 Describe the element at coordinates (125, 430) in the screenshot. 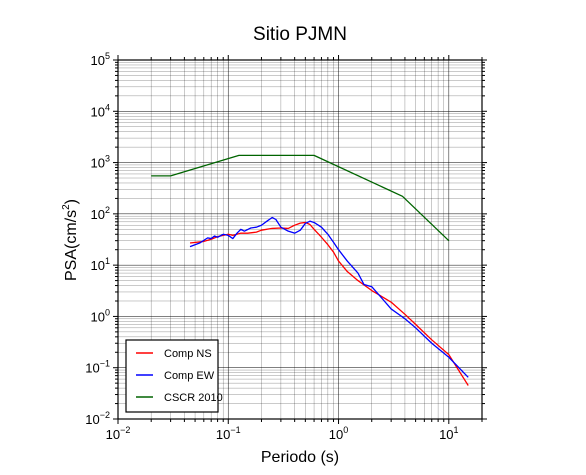

I see `x-tick-label-exp: −2` at that location.